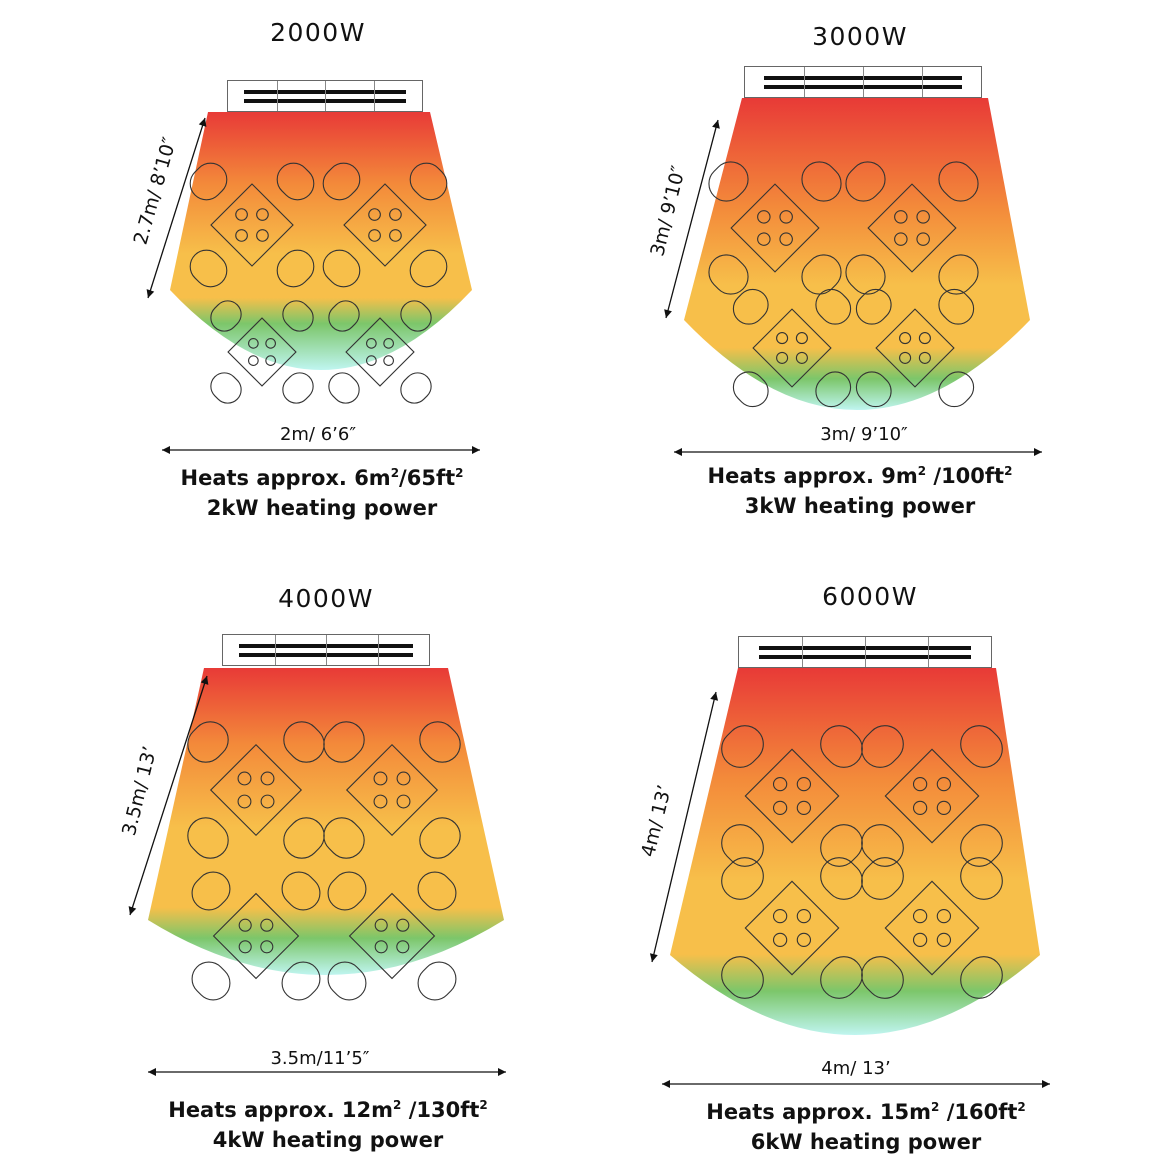  I want to click on heater-unit-2000w, so click(325, 96).